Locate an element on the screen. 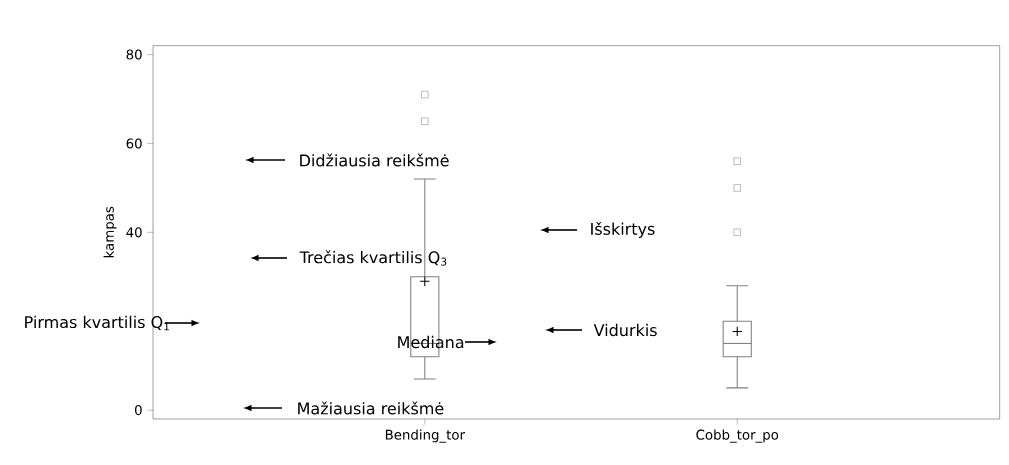 The width and height of the screenshot is (1009, 465). y-tick-label: 0 is located at coordinates (138, 410).